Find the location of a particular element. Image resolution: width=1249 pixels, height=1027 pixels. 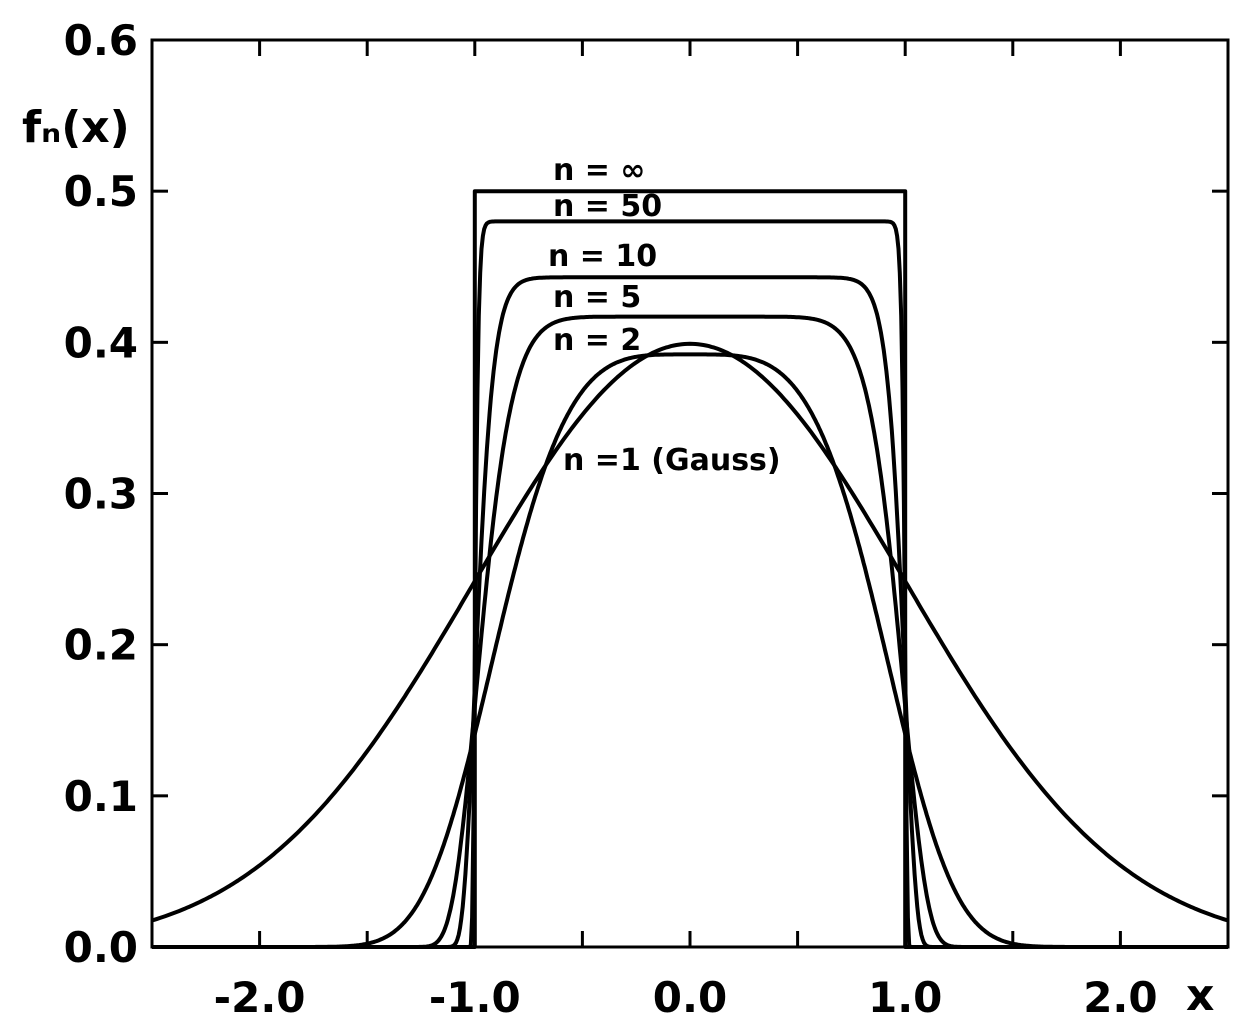

series-label: n = ∞ is located at coordinates (599, 170).